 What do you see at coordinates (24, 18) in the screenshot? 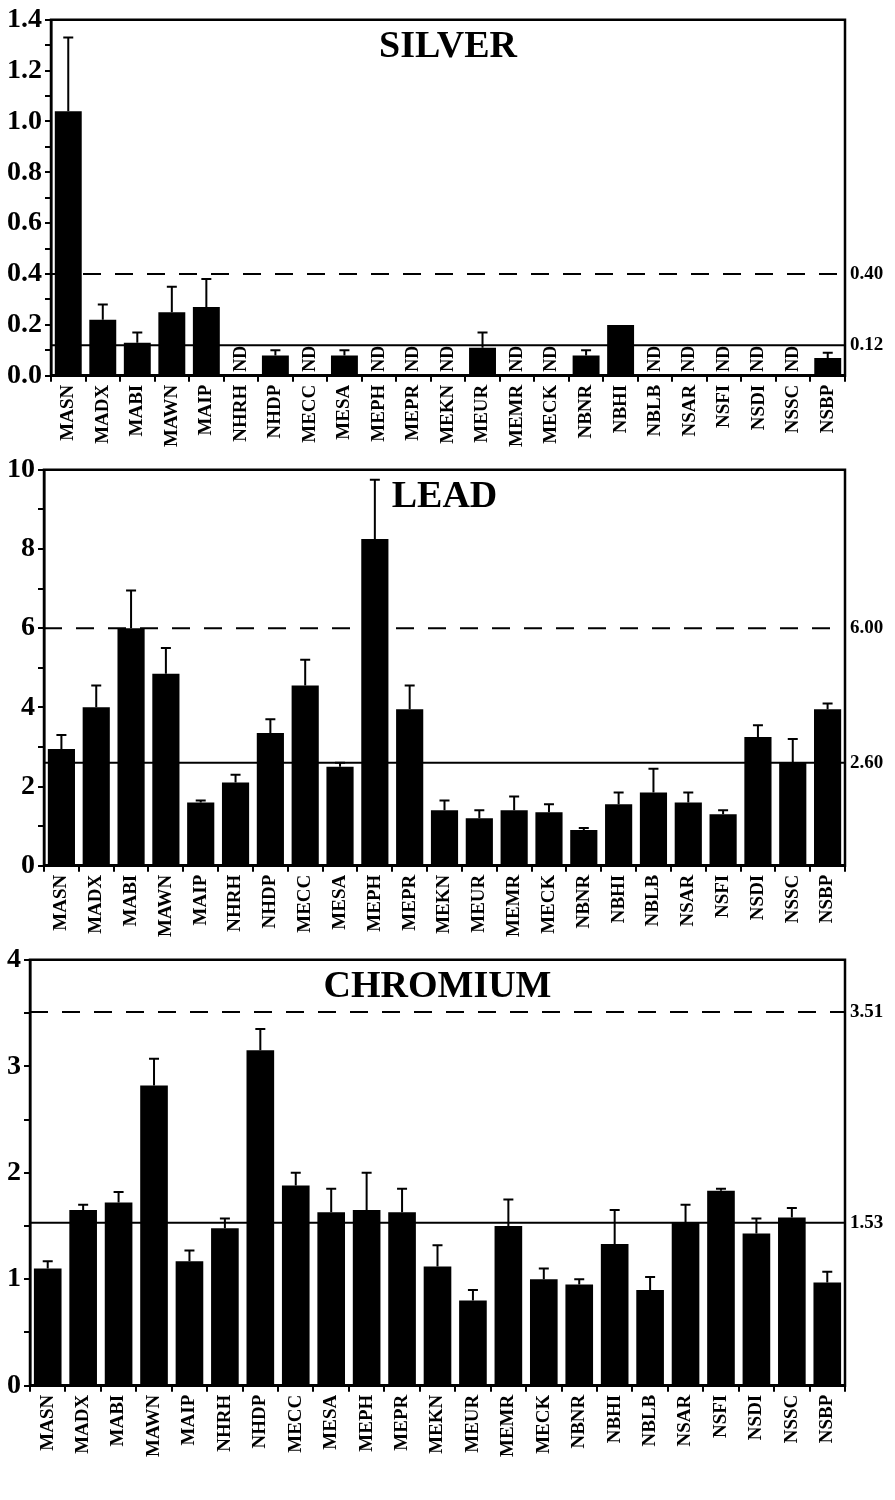
I see `y-tick-label: 1.4` at bounding box center [24, 18].